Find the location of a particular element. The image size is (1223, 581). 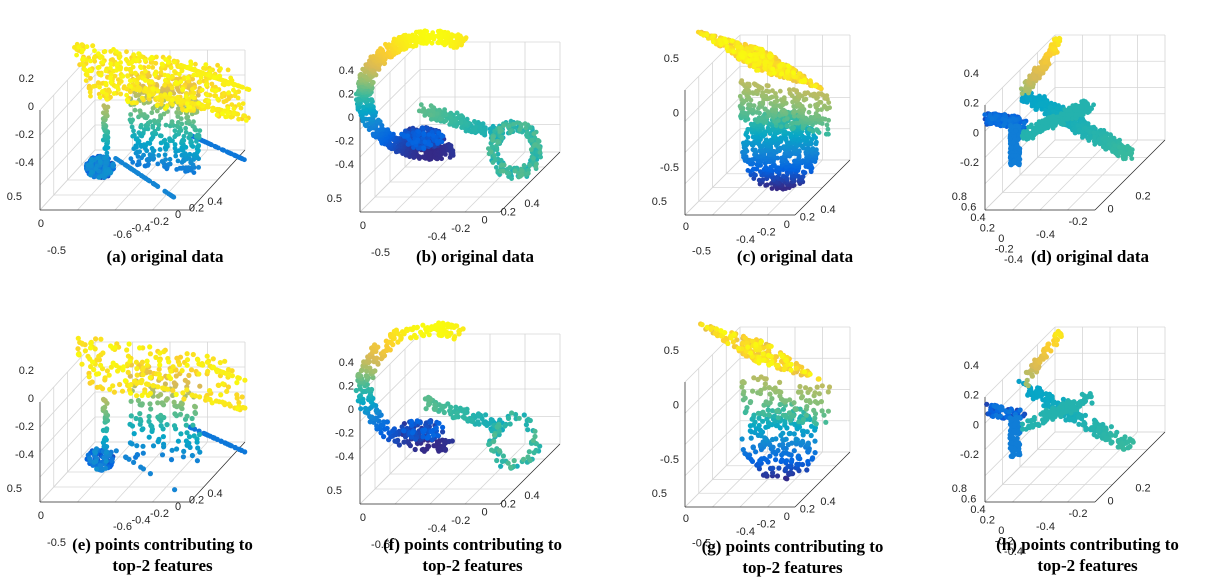

z-tick-label: -0.4 is located at coordinates (344, 165).